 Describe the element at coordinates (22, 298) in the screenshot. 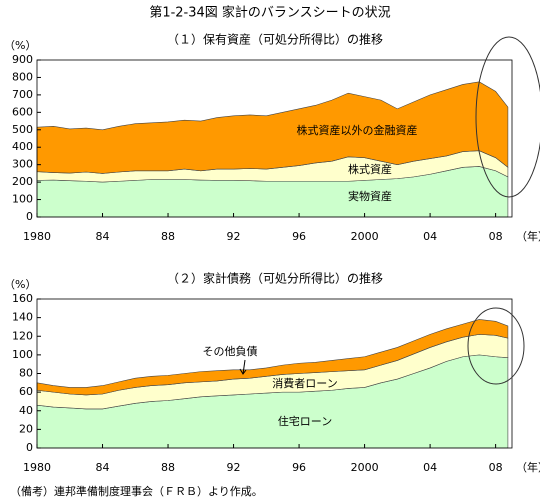

I see `y-tick-label: 160` at that location.